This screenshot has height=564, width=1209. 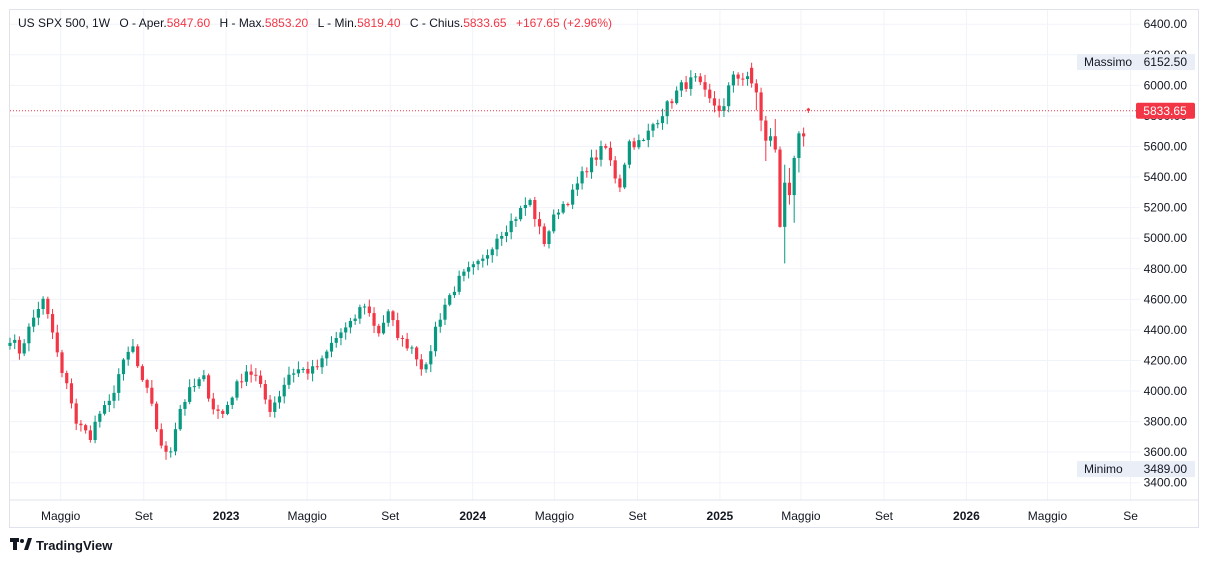 I want to click on y-tick-label: 4400.00, so click(x=1166, y=330).